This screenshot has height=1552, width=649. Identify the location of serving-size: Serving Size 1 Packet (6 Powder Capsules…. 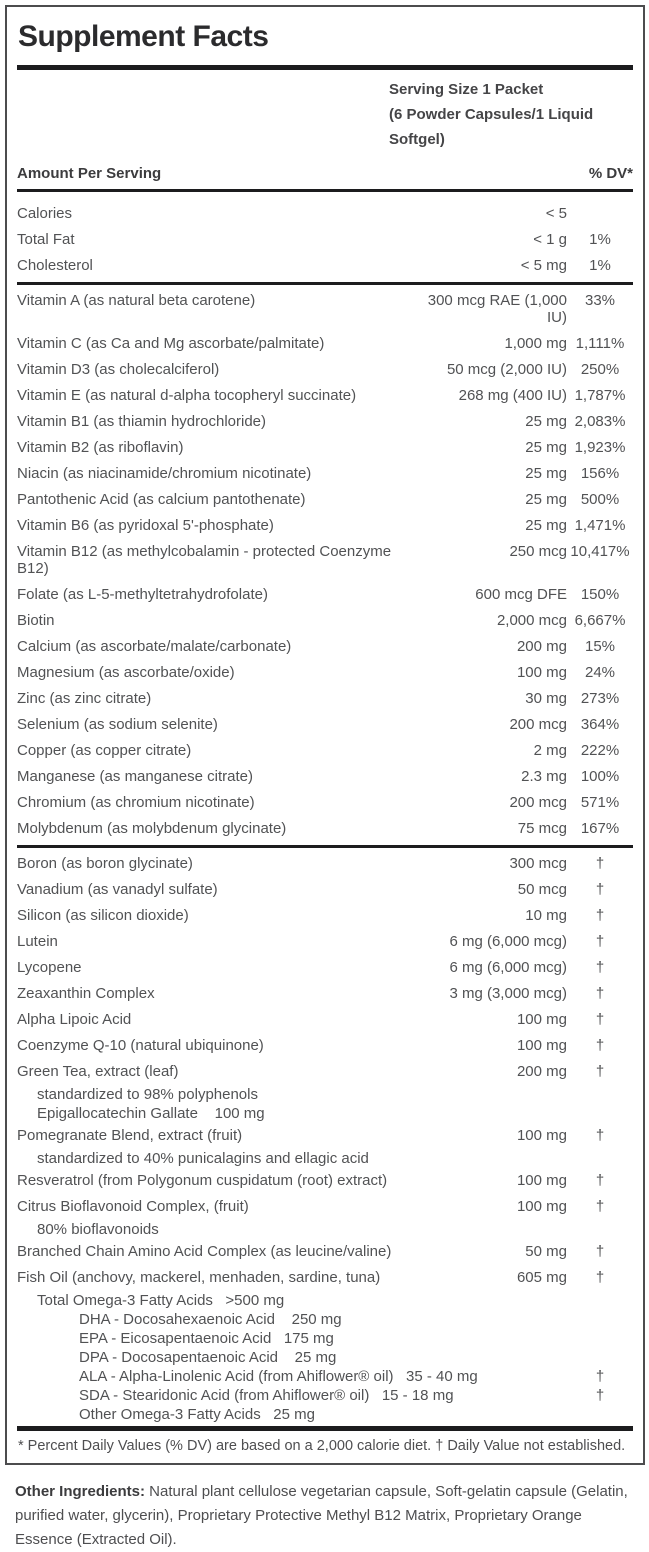
(511, 114).